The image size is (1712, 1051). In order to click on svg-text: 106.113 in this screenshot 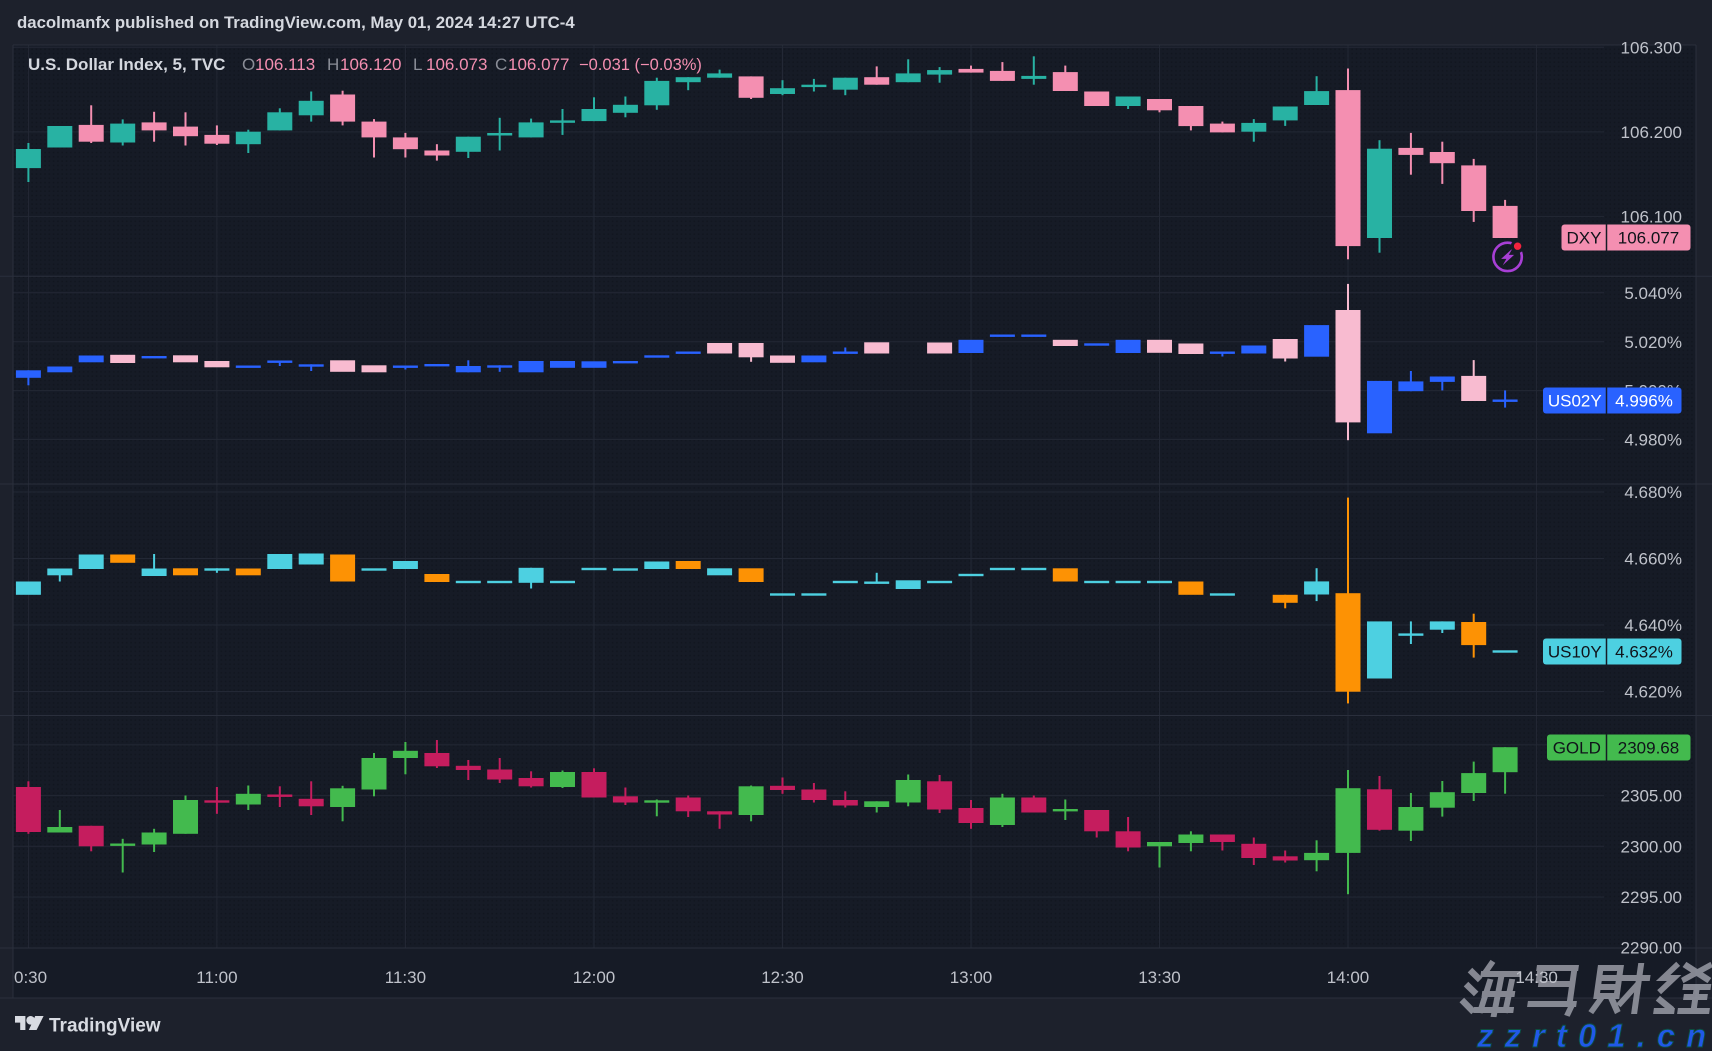, I will do `click(285, 64)`.